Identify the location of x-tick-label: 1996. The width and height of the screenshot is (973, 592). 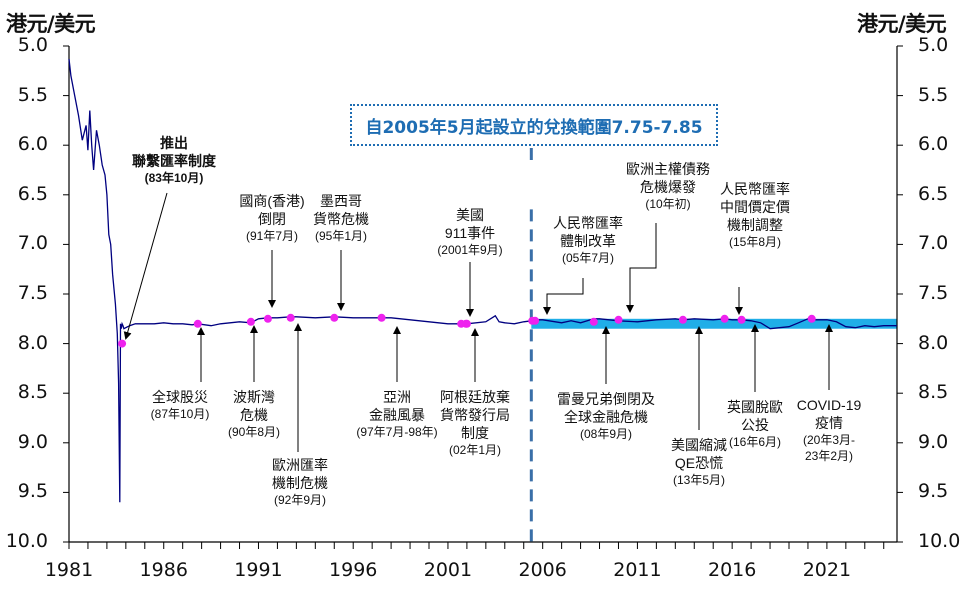
(353, 570).